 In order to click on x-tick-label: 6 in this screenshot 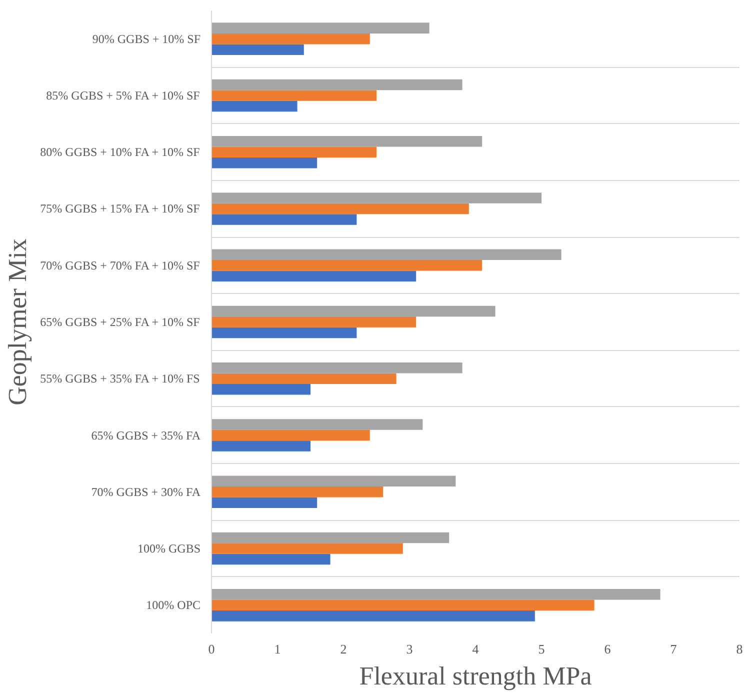, I will do `click(608, 649)`.